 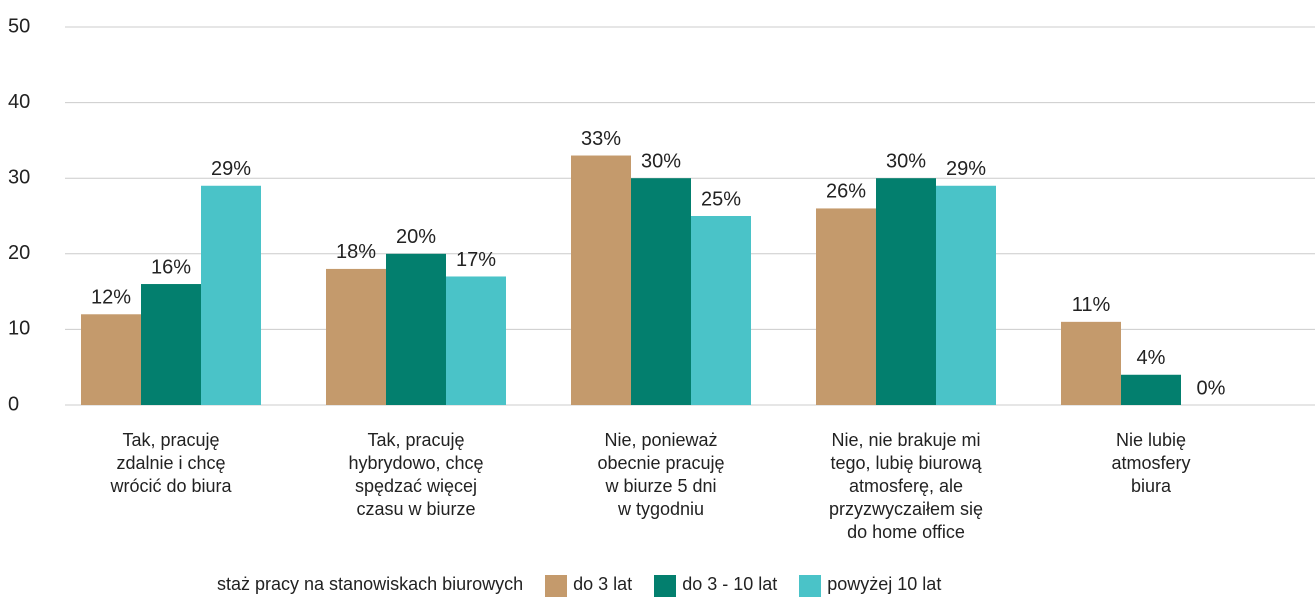 I want to click on value-label: 18%, so click(x=356, y=252).